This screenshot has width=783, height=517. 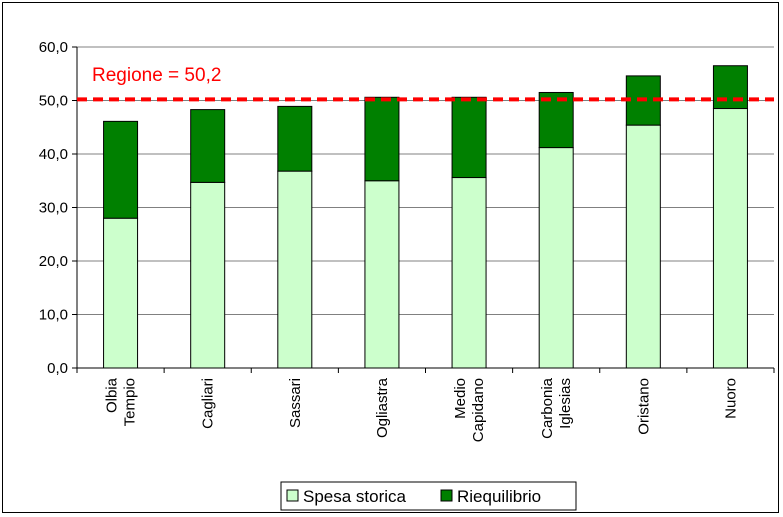 I want to click on x-category-label: Nuoro, so click(x=730, y=398).